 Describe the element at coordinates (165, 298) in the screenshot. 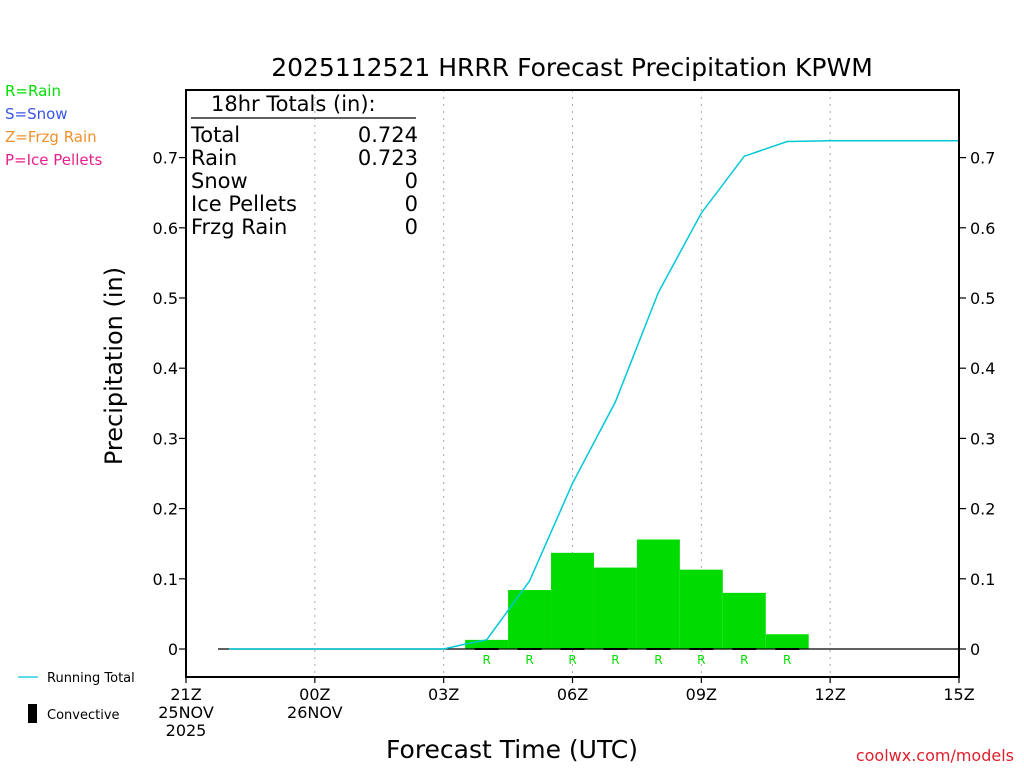

I see `y-tick-label-left-0.5: 0.5` at that location.